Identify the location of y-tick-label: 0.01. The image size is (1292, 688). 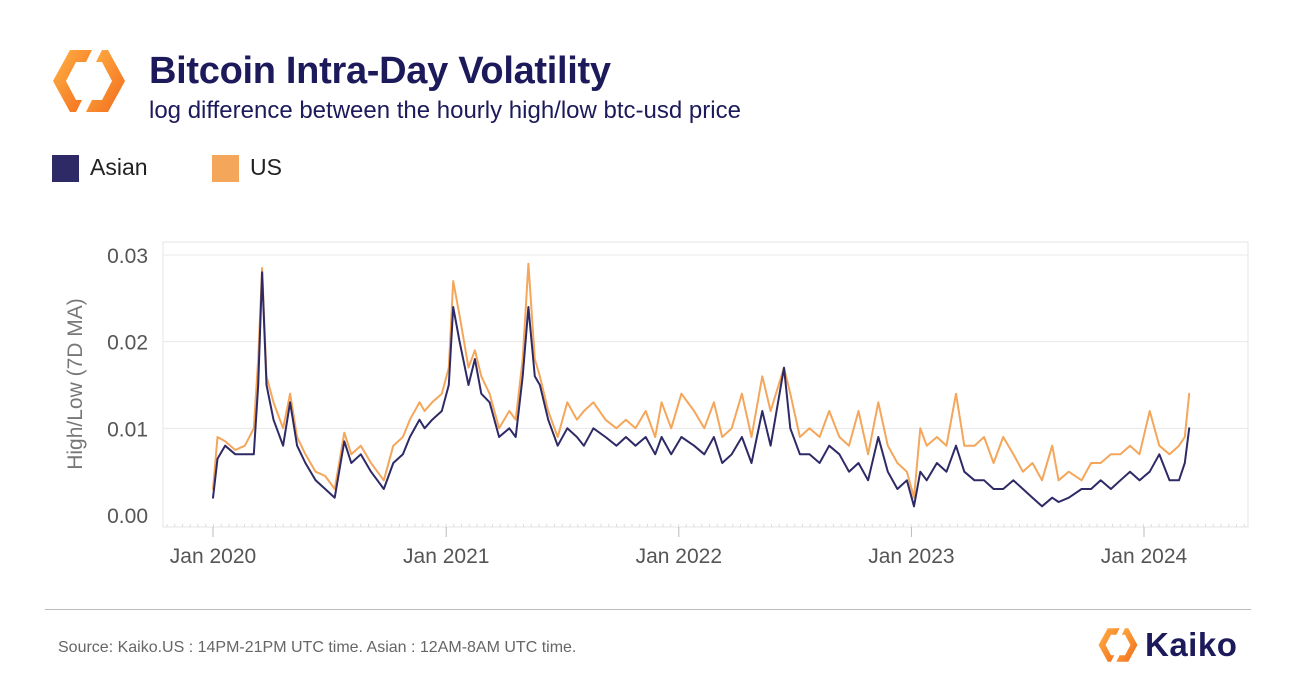
(127, 429).